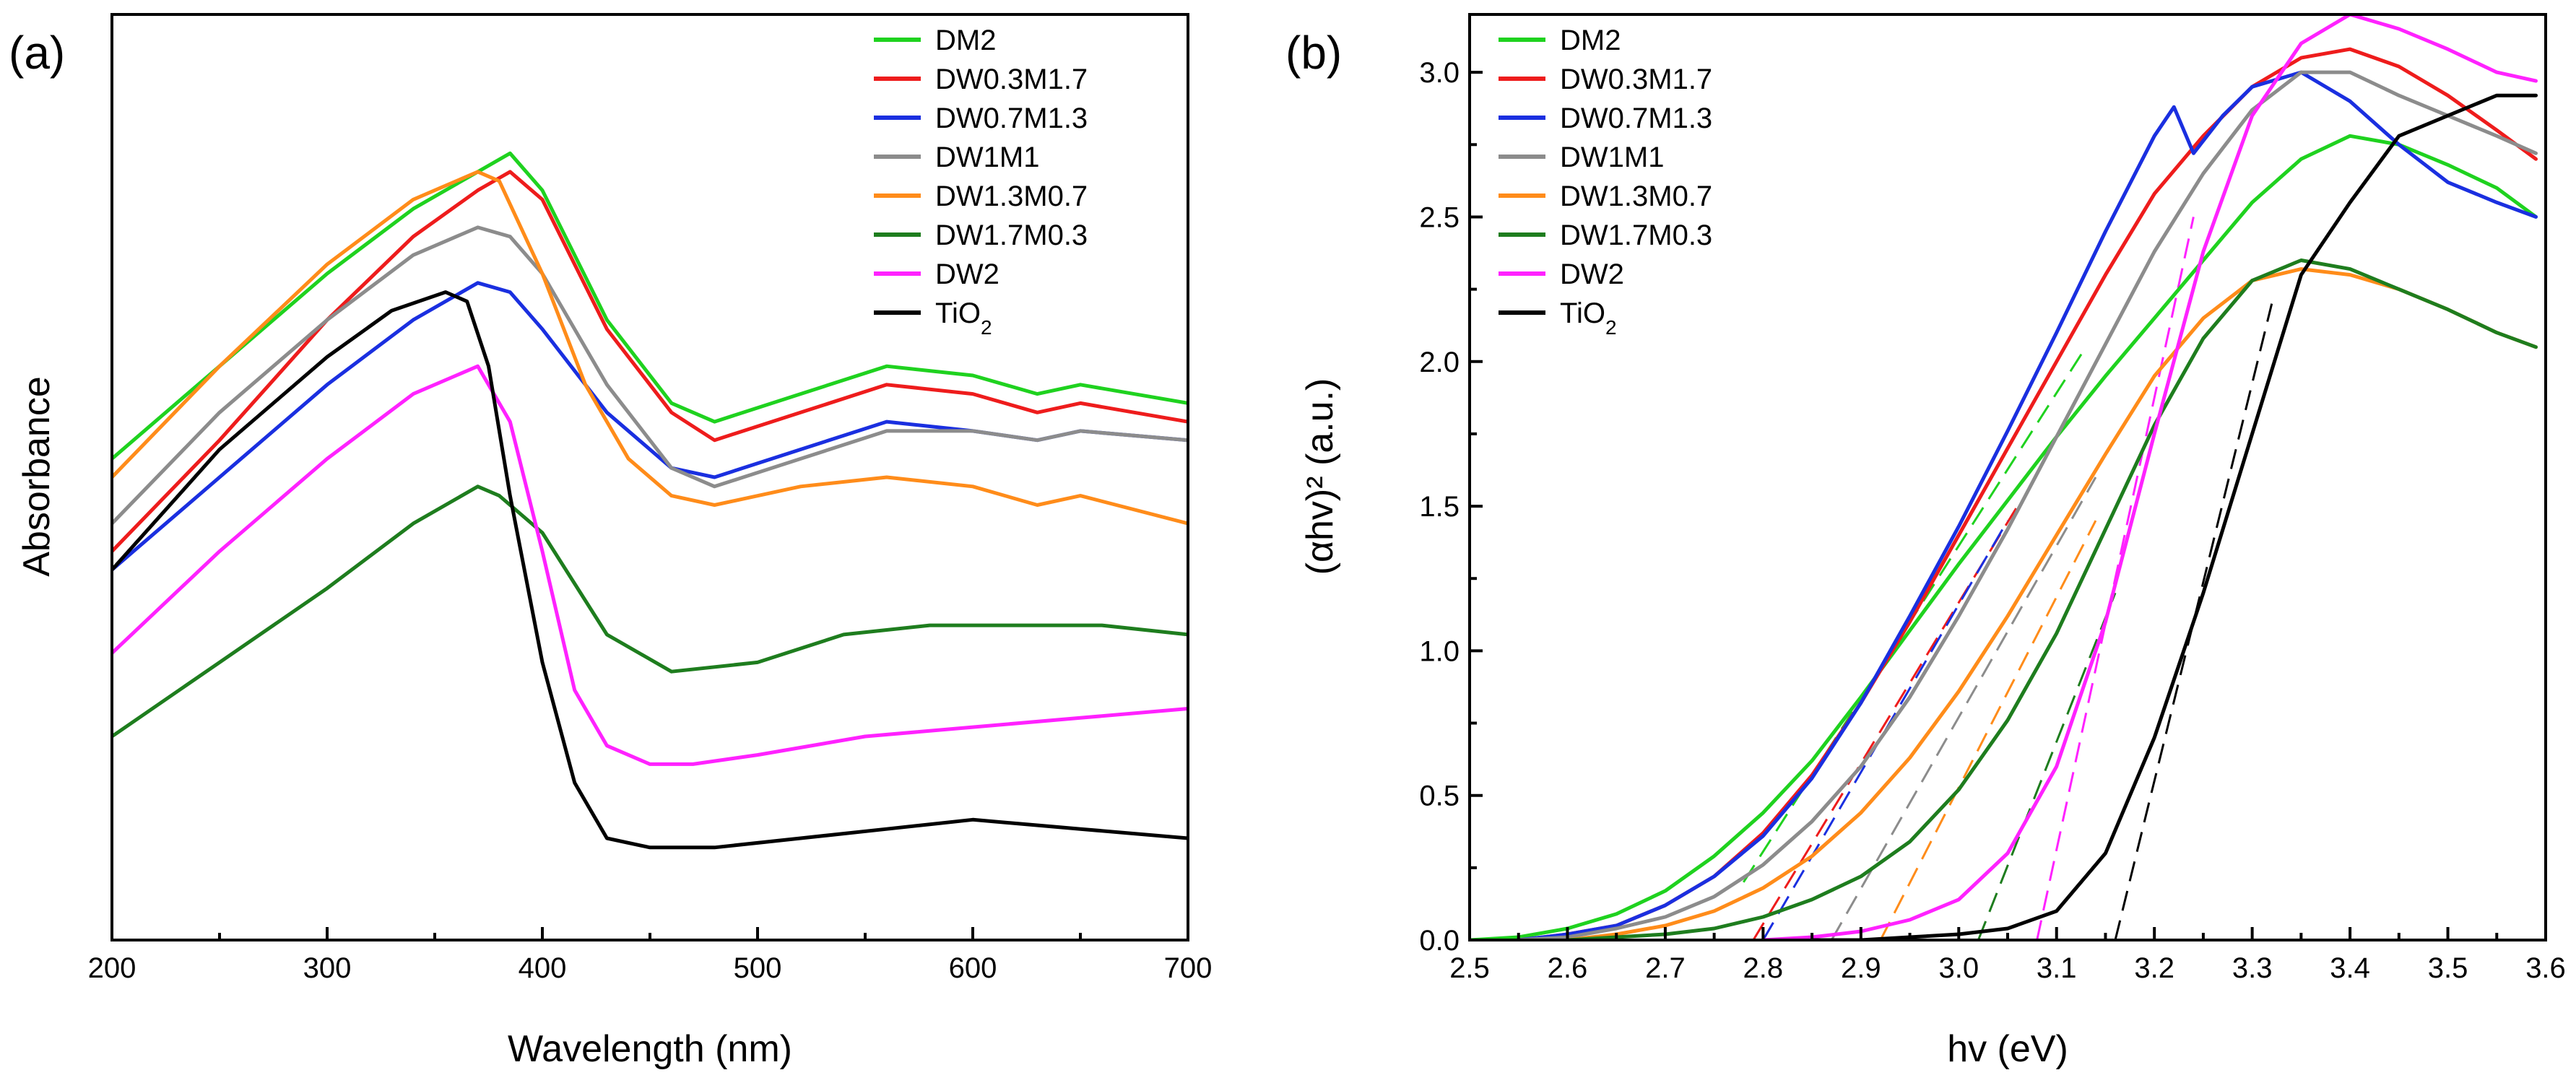  I want to click on tauc-x-tick-label: 3.5, so click(2448, 968).